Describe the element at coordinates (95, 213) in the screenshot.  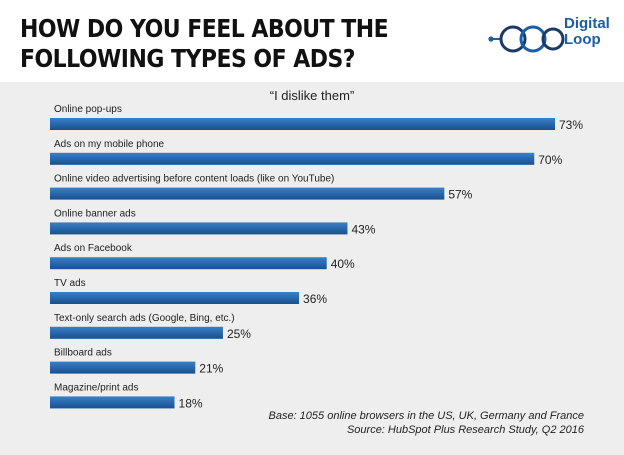
I see `category-label: Online banner ads` at that location.